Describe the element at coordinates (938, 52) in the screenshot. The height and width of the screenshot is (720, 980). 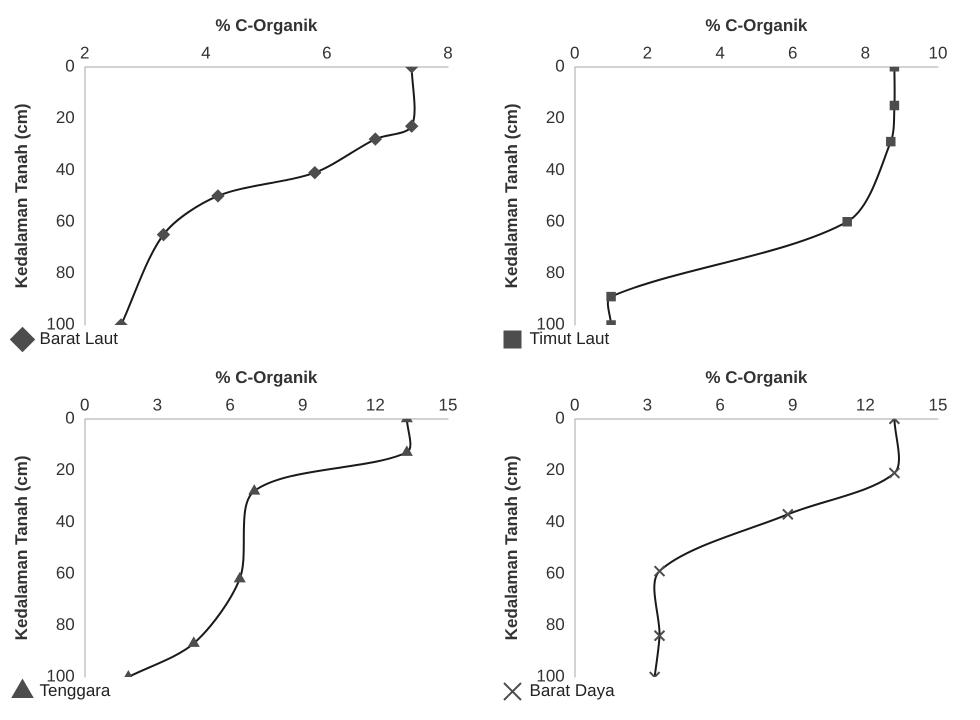
I see `x-tick-label: 10` at that location.